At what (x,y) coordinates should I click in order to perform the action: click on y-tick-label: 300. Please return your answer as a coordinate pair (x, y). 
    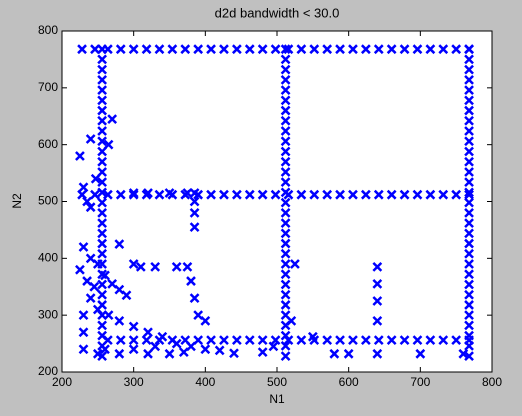
    Looking at the image, I should click on (48, 314).